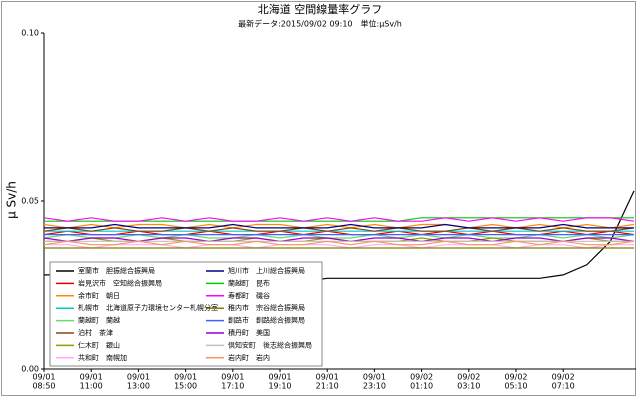  I want to click on legend-label: 室蘭市 胆振総合振興局, so click(116, 270).